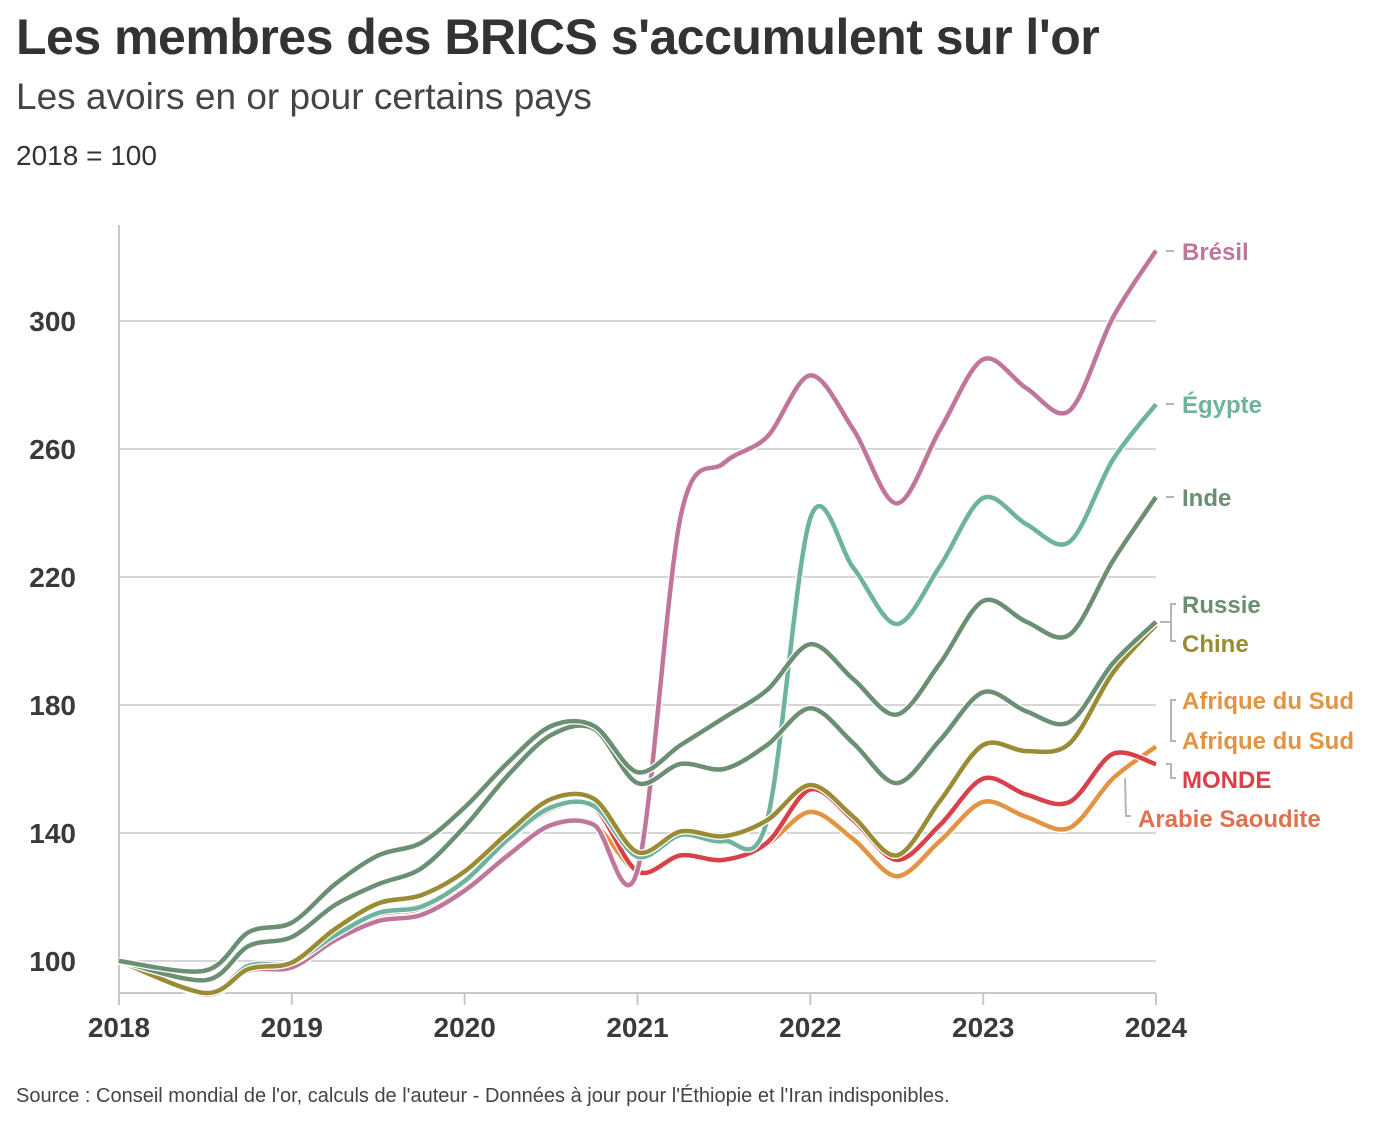  I want to click on y-tick-label: 300, so click(52, 321).